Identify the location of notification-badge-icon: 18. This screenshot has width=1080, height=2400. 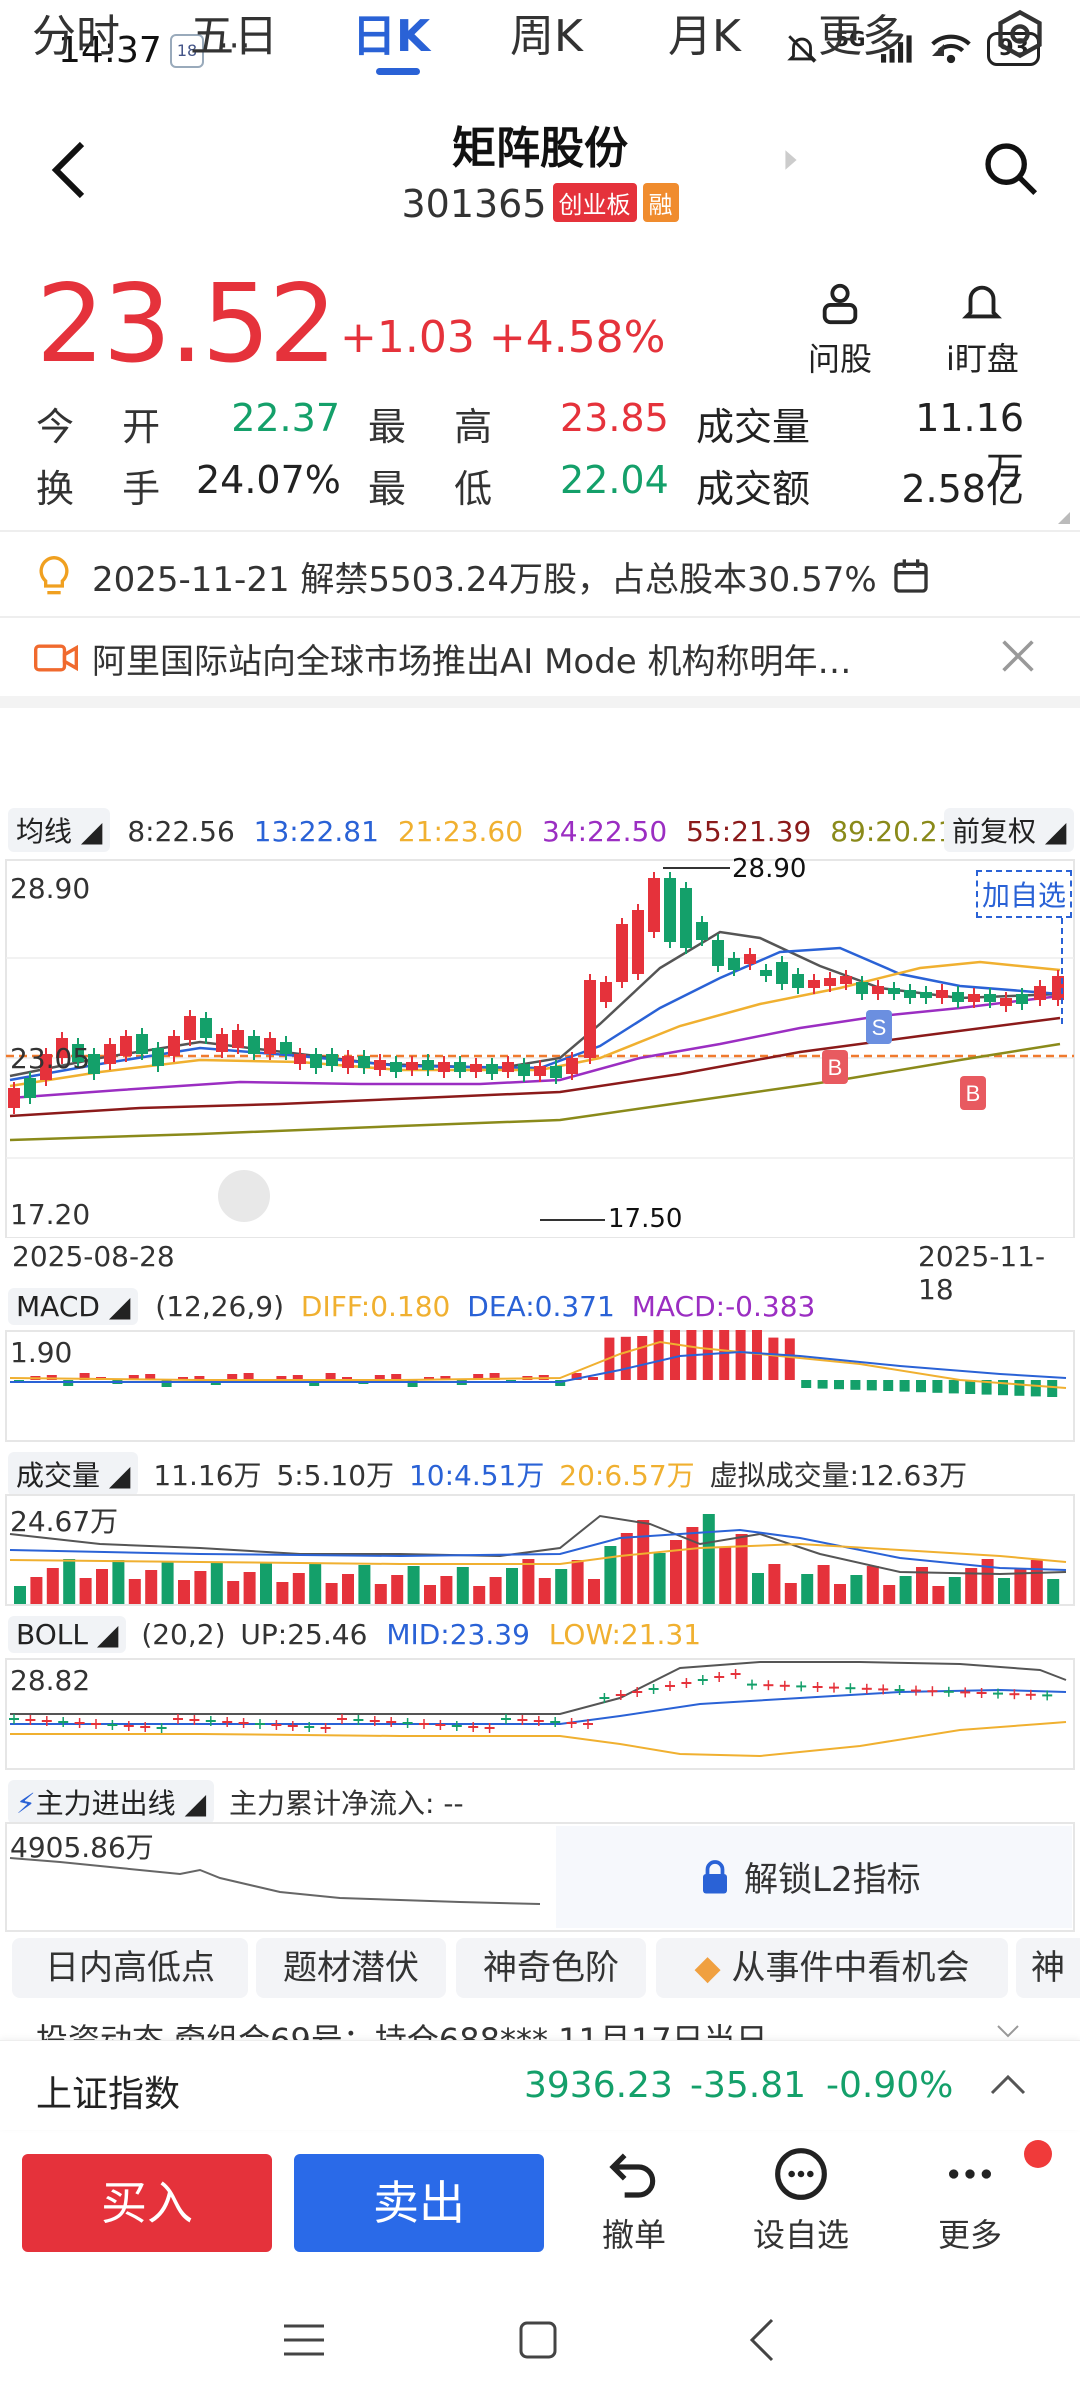
(187, 51).